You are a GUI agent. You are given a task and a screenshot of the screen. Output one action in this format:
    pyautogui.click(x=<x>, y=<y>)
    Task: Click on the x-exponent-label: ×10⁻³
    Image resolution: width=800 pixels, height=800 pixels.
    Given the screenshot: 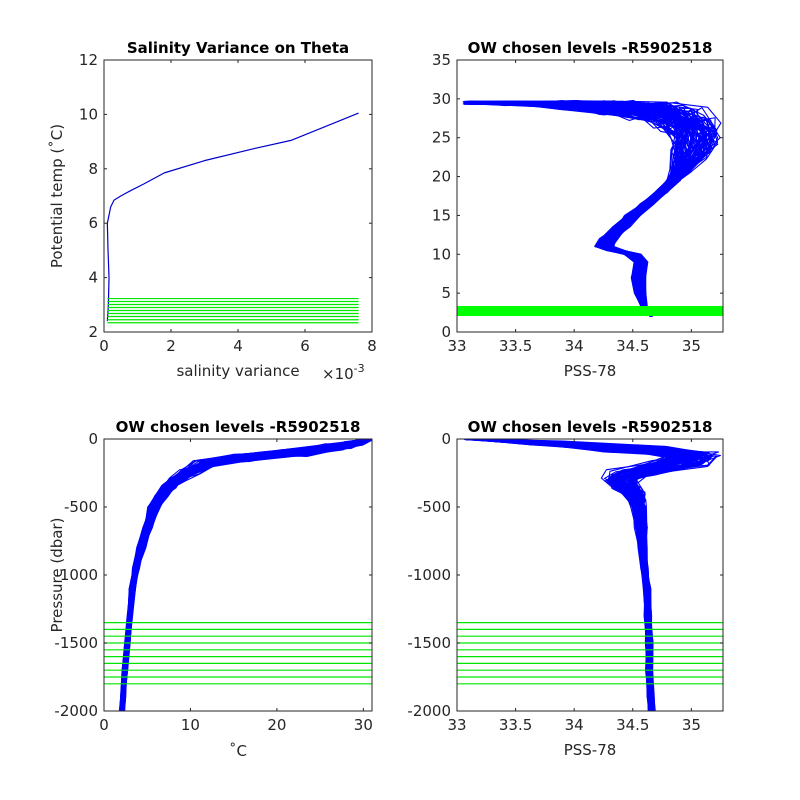 What is the action you would take?
    pyautogui.click(x=343, y=372)
    